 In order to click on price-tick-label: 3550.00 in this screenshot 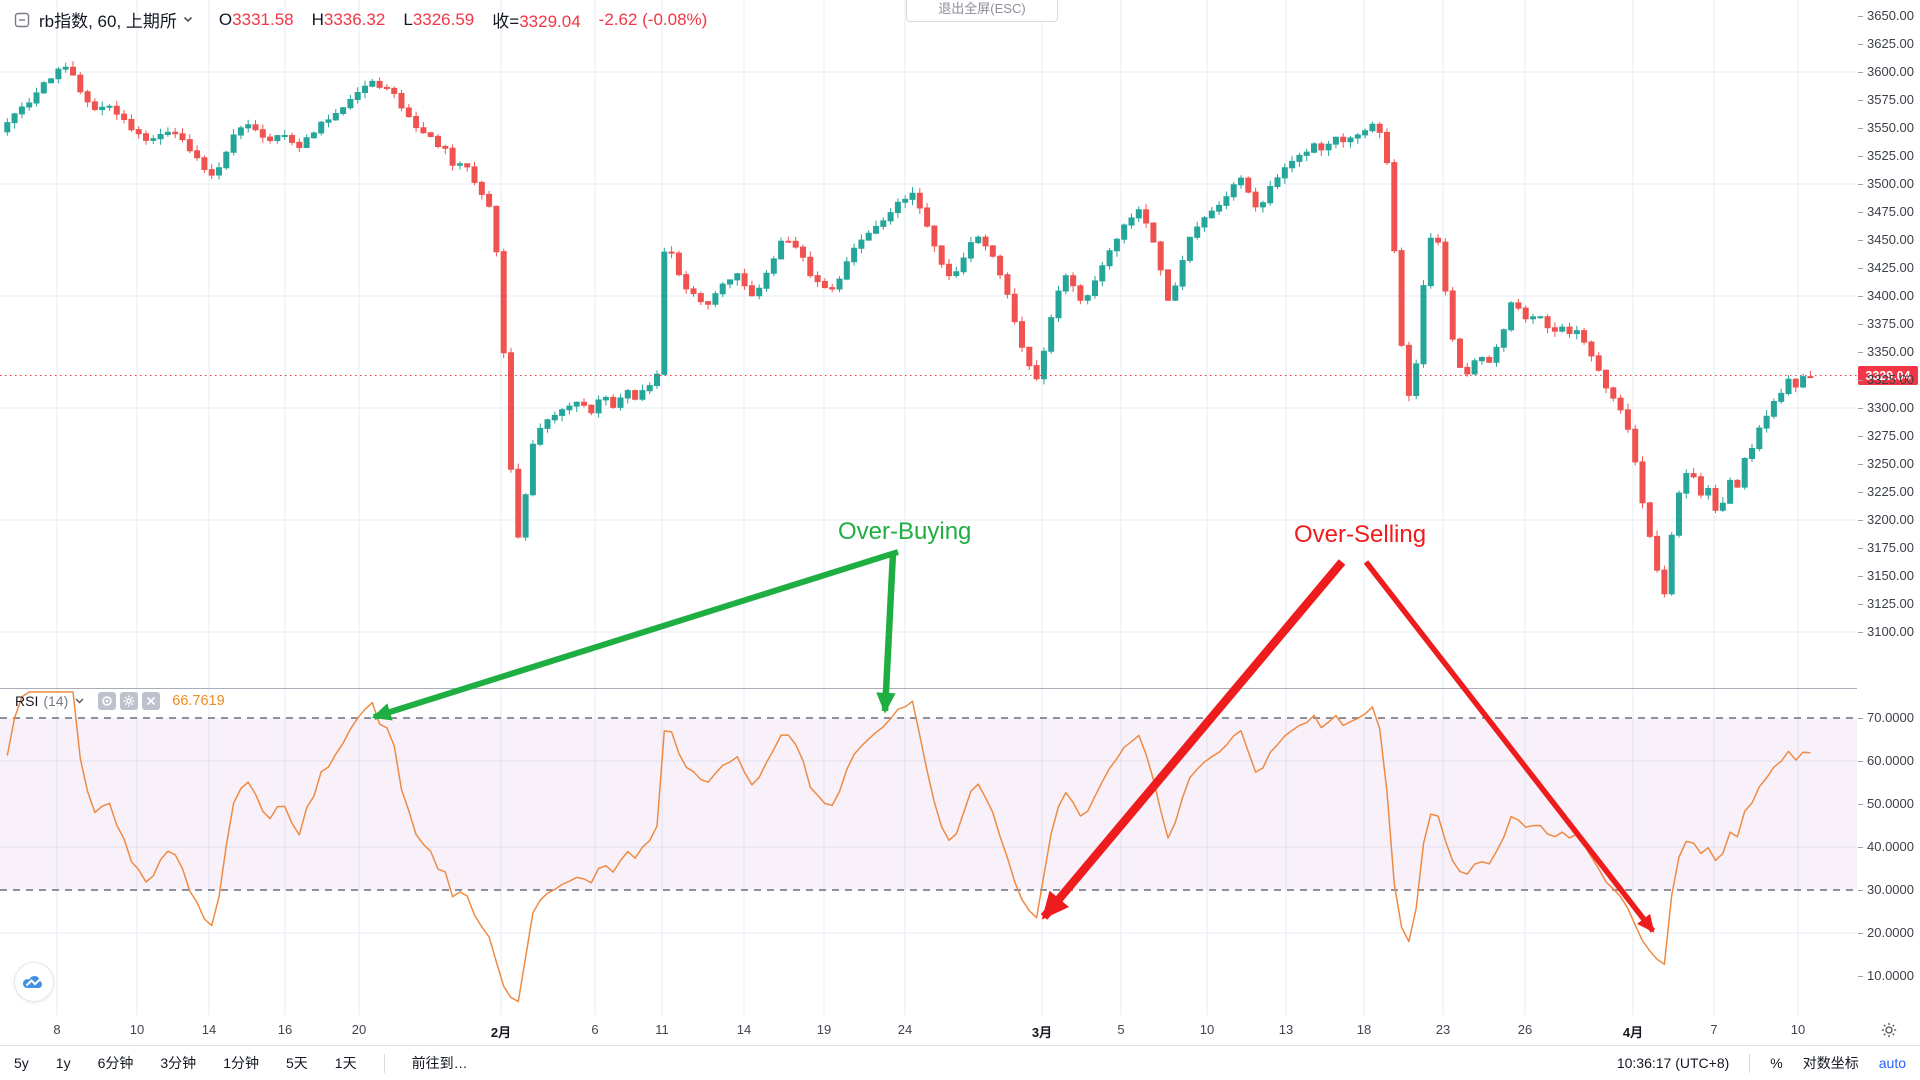, I will do `click(1886, 127)`.